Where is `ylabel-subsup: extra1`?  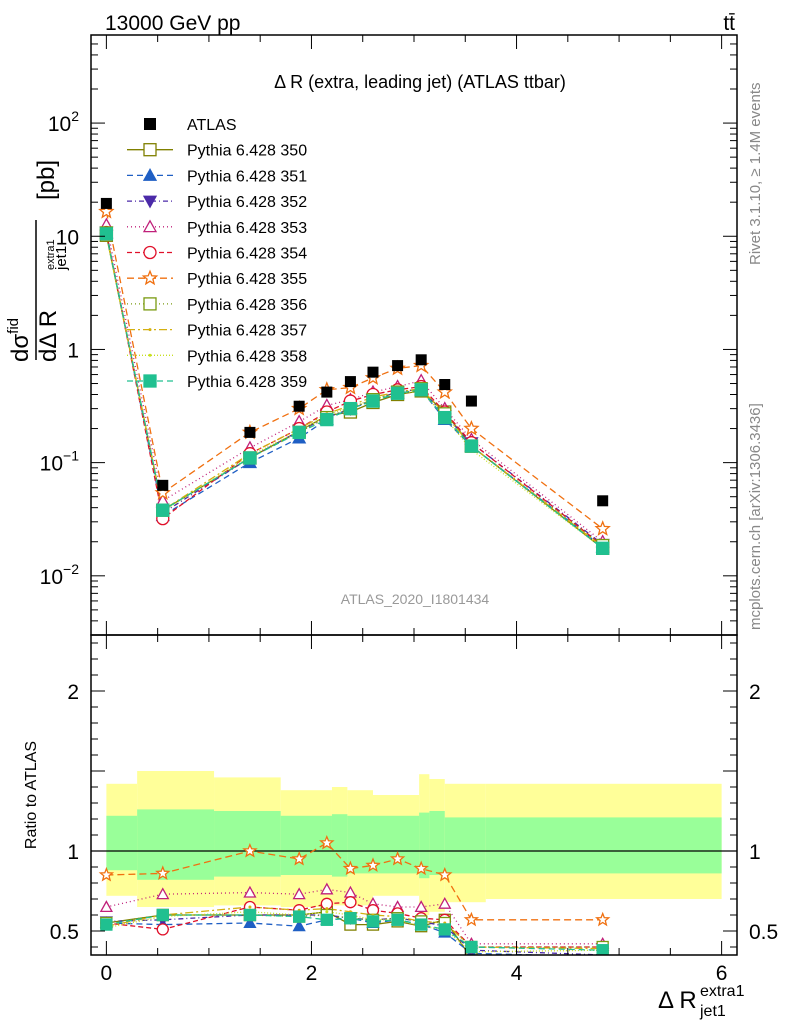
ylabel-subsup: extra1 is located at coordinates (51, 254).